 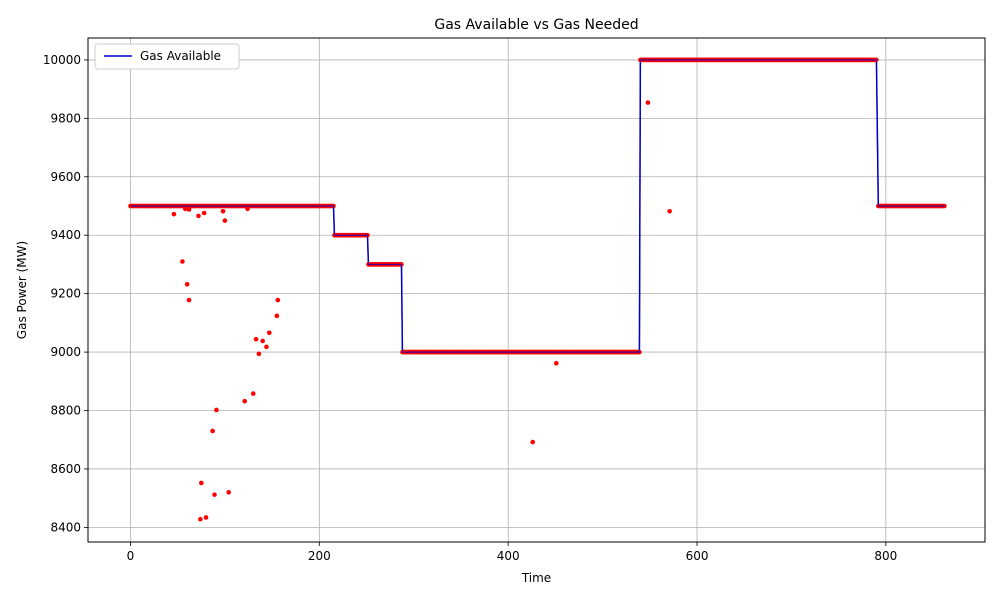 I want to click on x-tick-label: 800, so click(x=885, y=556).